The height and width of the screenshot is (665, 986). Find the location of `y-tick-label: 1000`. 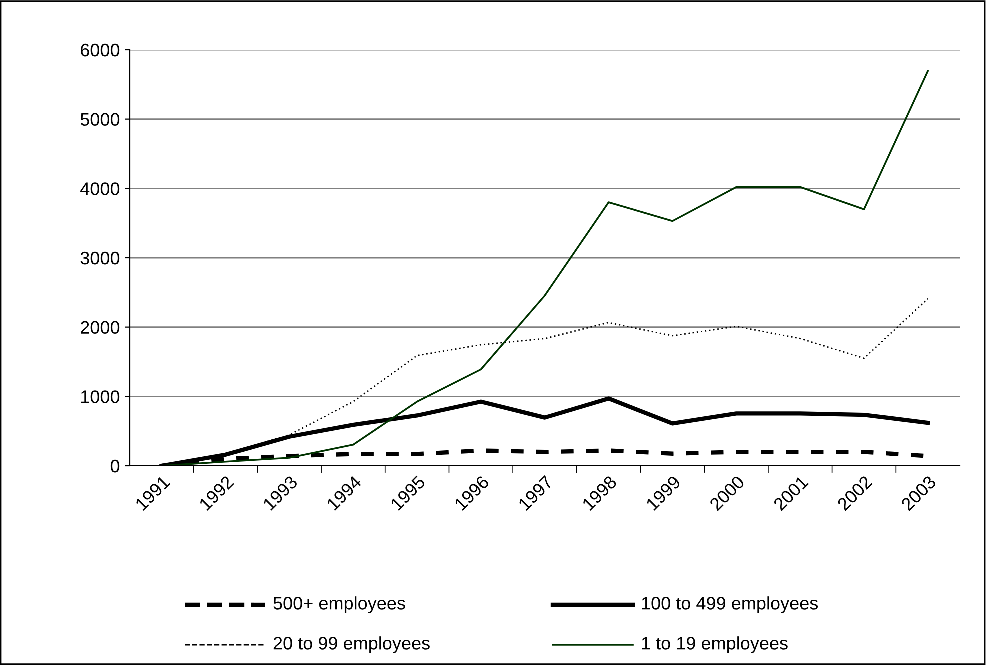

y-tick-label: 1000 is located at coordinates (100, 397).